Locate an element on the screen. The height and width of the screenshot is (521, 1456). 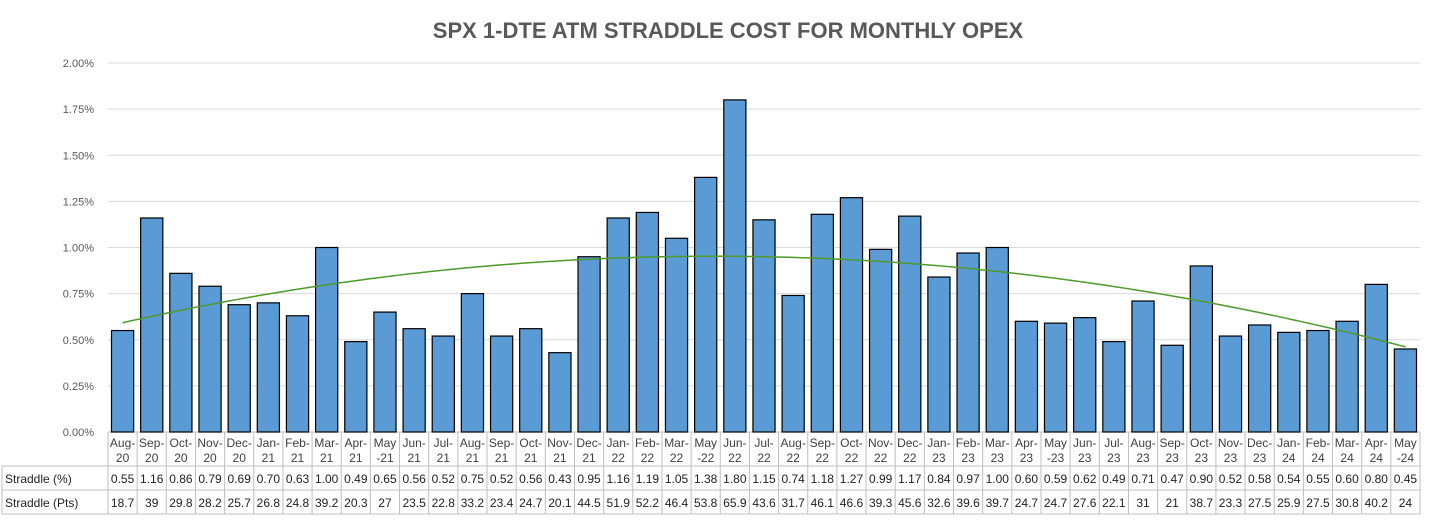
table-cell: 25.9 is located at coordinates (1289, 503).